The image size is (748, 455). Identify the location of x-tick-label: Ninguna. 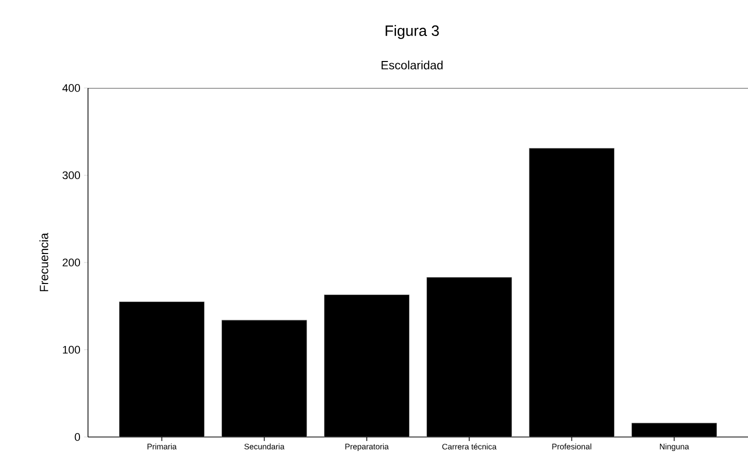
(675, 447).